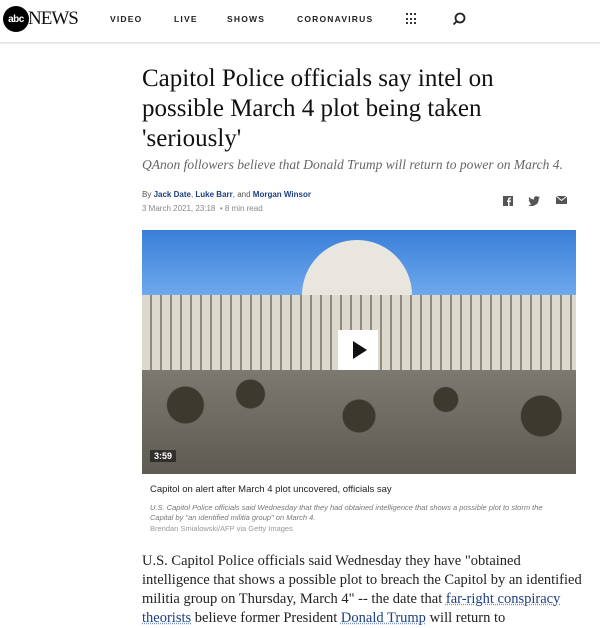  Describe the element at coordinates (243, 208) in the screenshot. I see `read-time: 8 min read` at that location.